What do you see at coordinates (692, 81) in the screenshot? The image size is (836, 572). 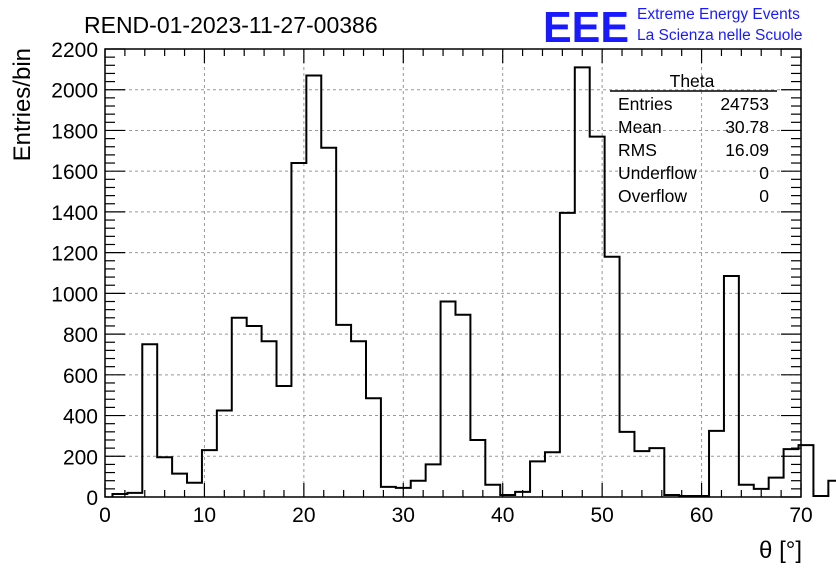 I see `stats-box-title: Theta` at bounding box center [692, 81].